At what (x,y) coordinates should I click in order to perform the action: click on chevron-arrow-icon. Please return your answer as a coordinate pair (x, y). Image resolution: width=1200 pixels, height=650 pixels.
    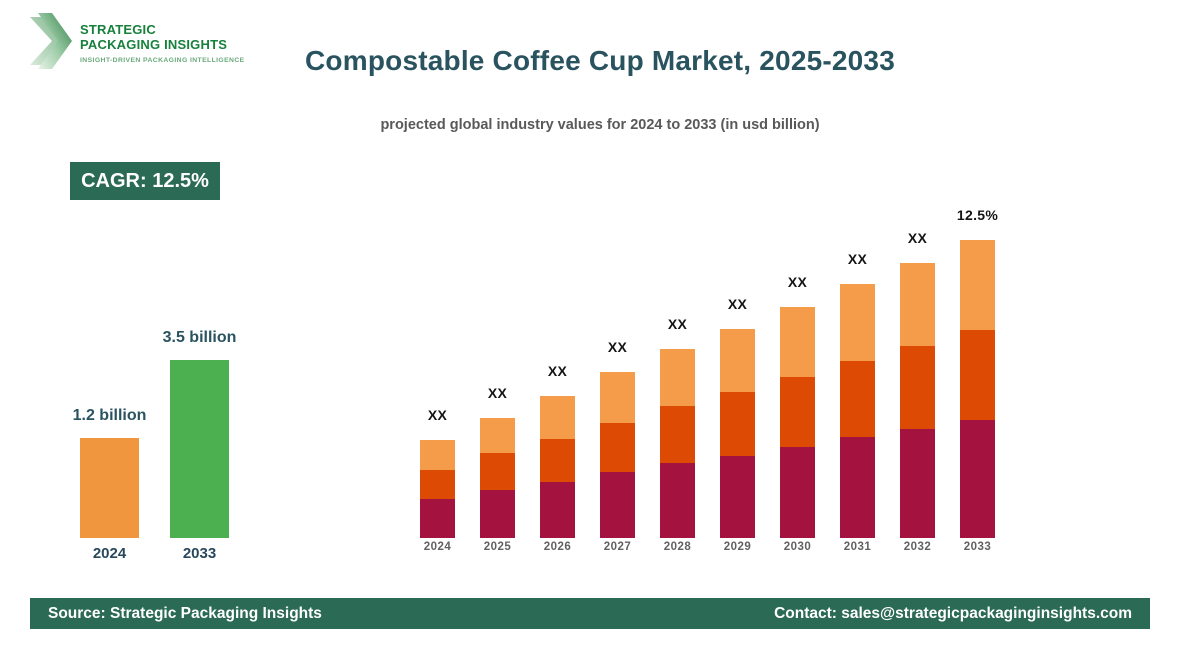
    Looking at the image, I should click on (51, 41).